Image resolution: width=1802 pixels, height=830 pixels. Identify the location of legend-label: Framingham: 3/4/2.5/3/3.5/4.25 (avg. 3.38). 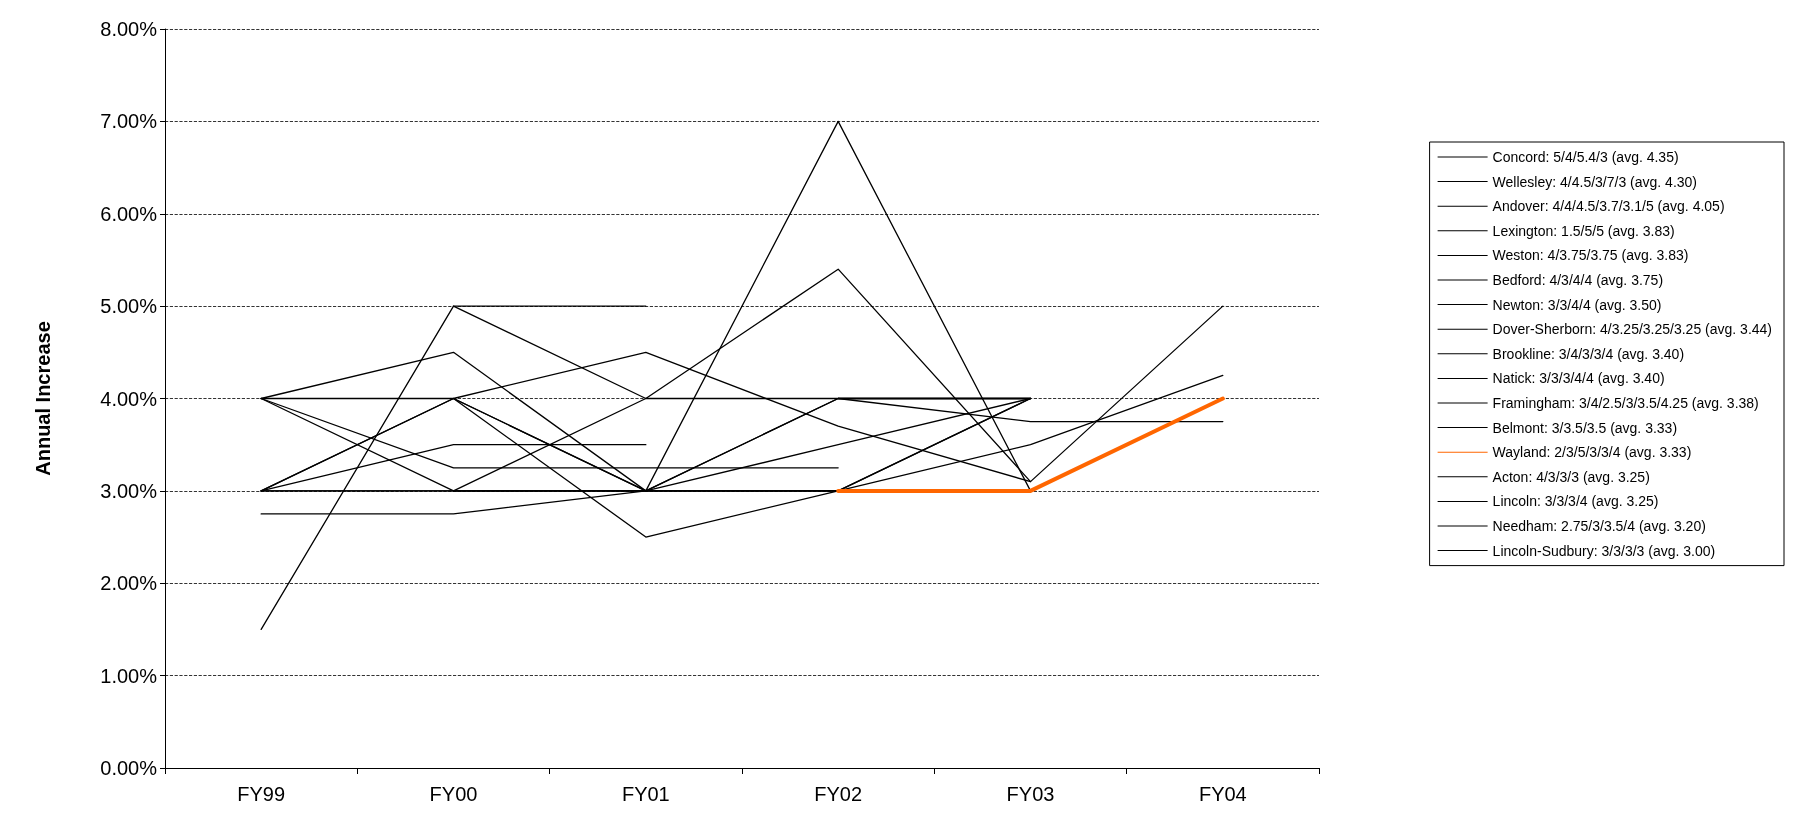
(1625, 403).